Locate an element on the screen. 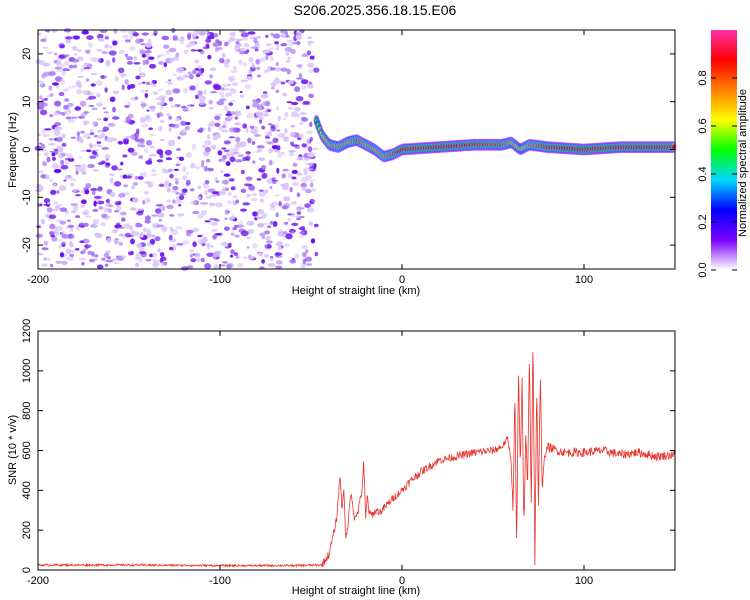 The image size is (750, 600). y-tick-label: 0 is located at coordinates (27, 149).